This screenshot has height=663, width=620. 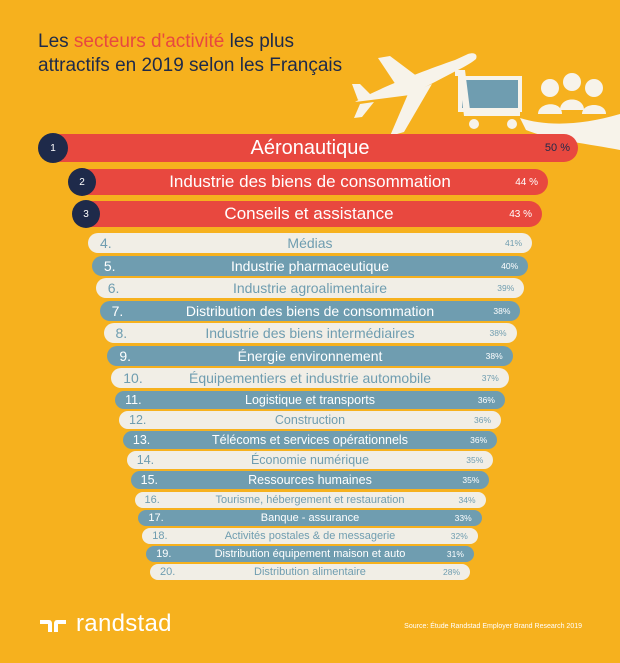 I want to click on randstad-logo: randstad, so click(x=105, y=624).